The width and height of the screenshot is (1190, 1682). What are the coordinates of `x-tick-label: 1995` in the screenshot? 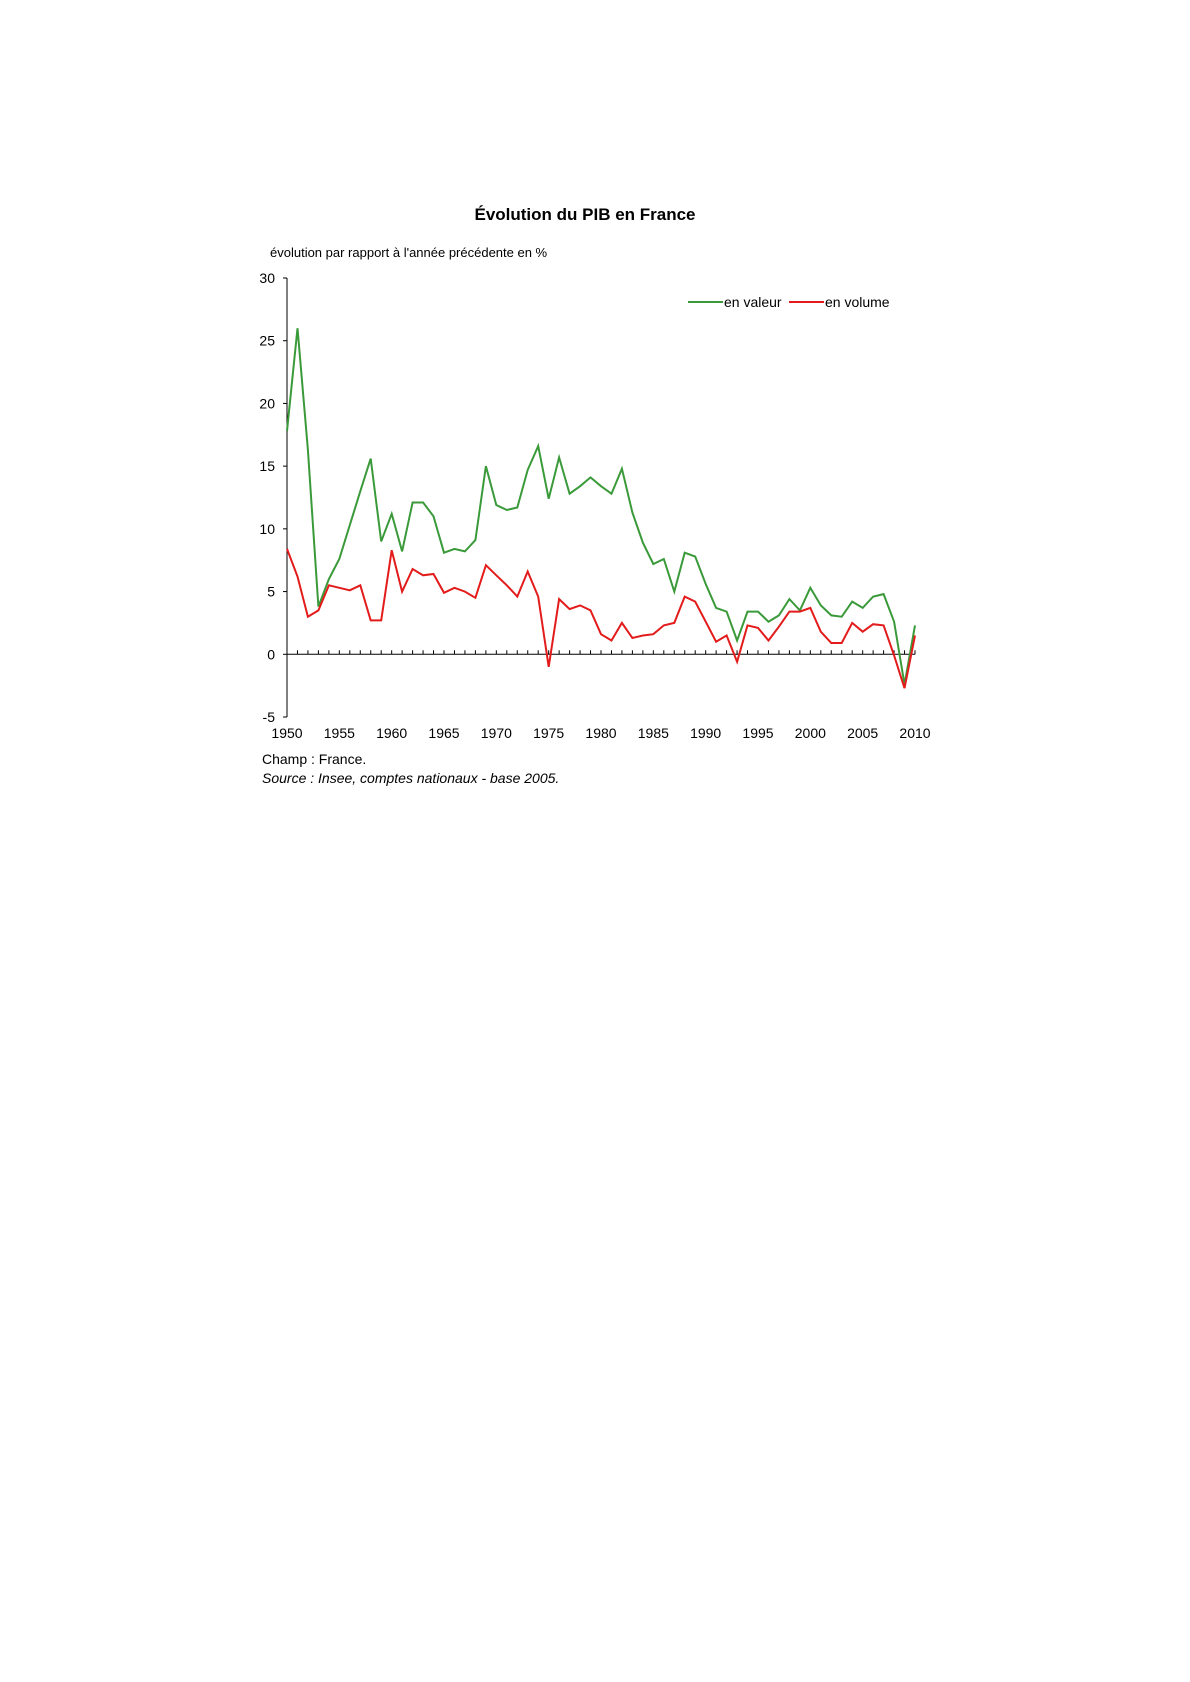 It's located at (757, 733).